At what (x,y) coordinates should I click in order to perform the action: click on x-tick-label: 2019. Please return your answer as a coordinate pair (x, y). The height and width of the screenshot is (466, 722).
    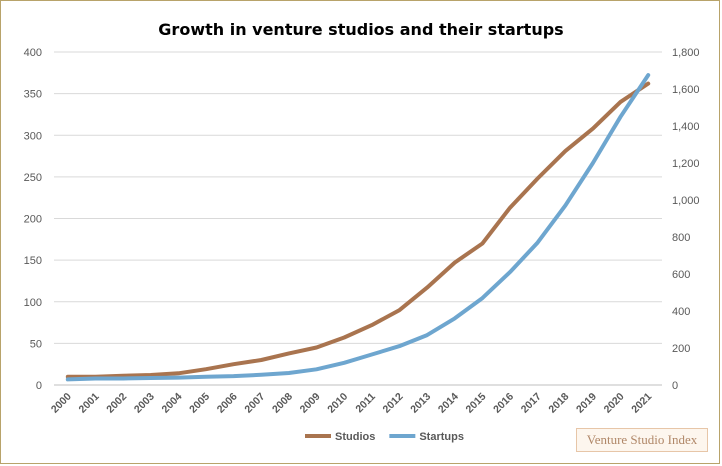
    Looking at the image, I should click on (586, 403).